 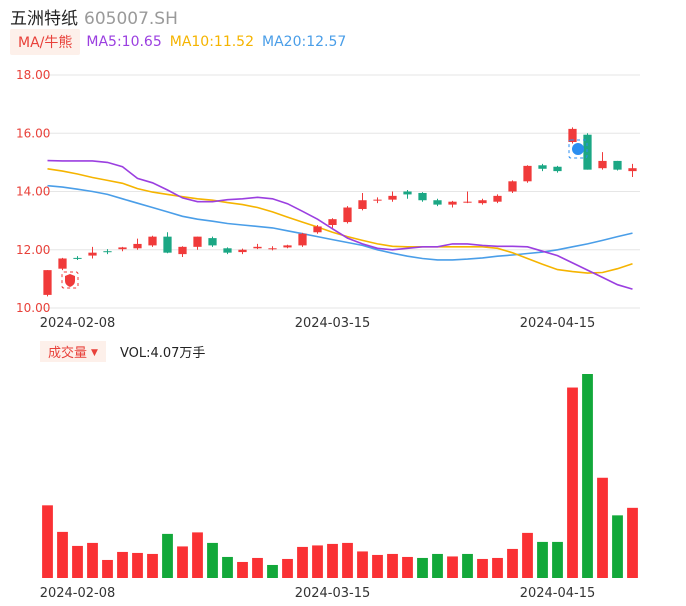 What do you see at coordinates (212, 42) in the screenshot?
I see `ma10-label: MA10:11.52` at bounding box center [212, 42].